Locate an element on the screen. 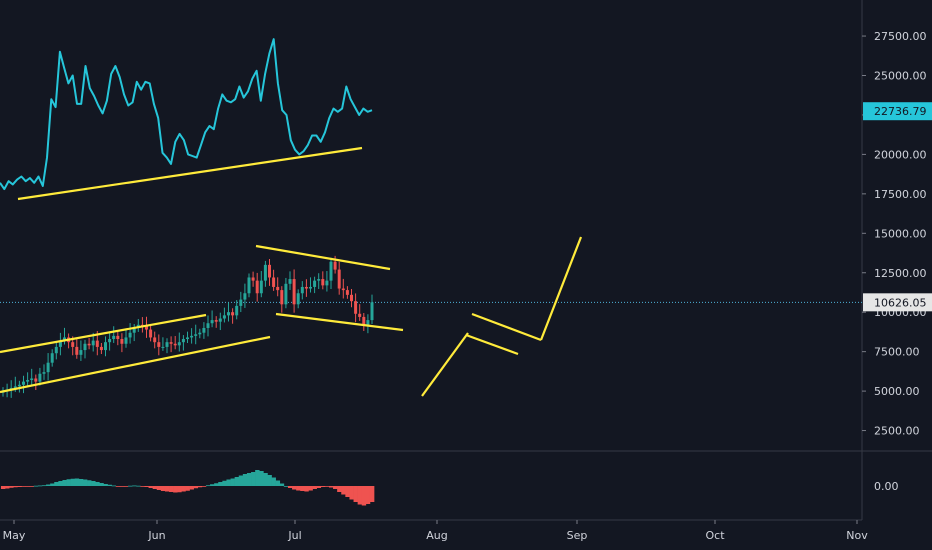 This screenshot has width=932, height=550. time-tick-label: Aug is located at coordinates (436, 535).